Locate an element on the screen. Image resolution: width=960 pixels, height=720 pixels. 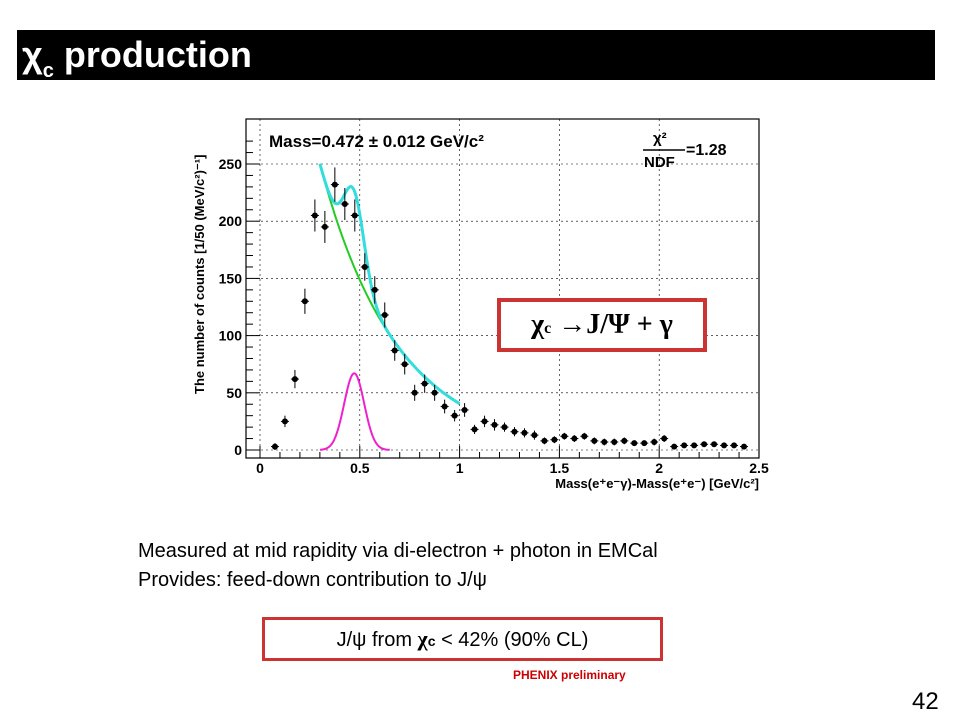
fit-chi2-label: χ² is located at coordinates (660, 138).